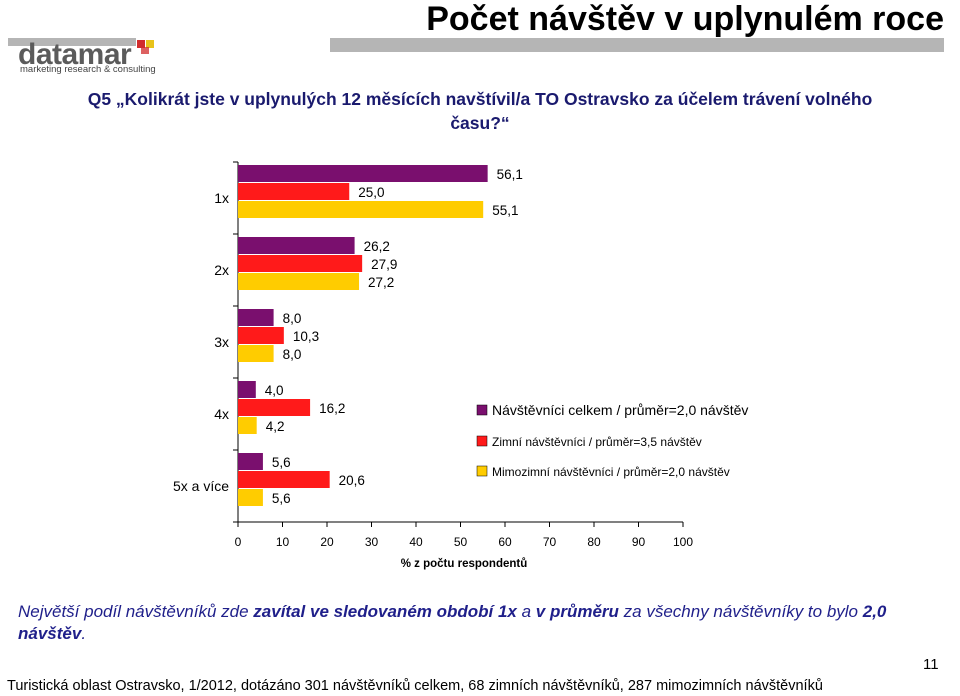 The image size is (960, 696). Describe the element at coordinates (416, 542) in the screenshot. I see `x-tick-label: 40` at that location.